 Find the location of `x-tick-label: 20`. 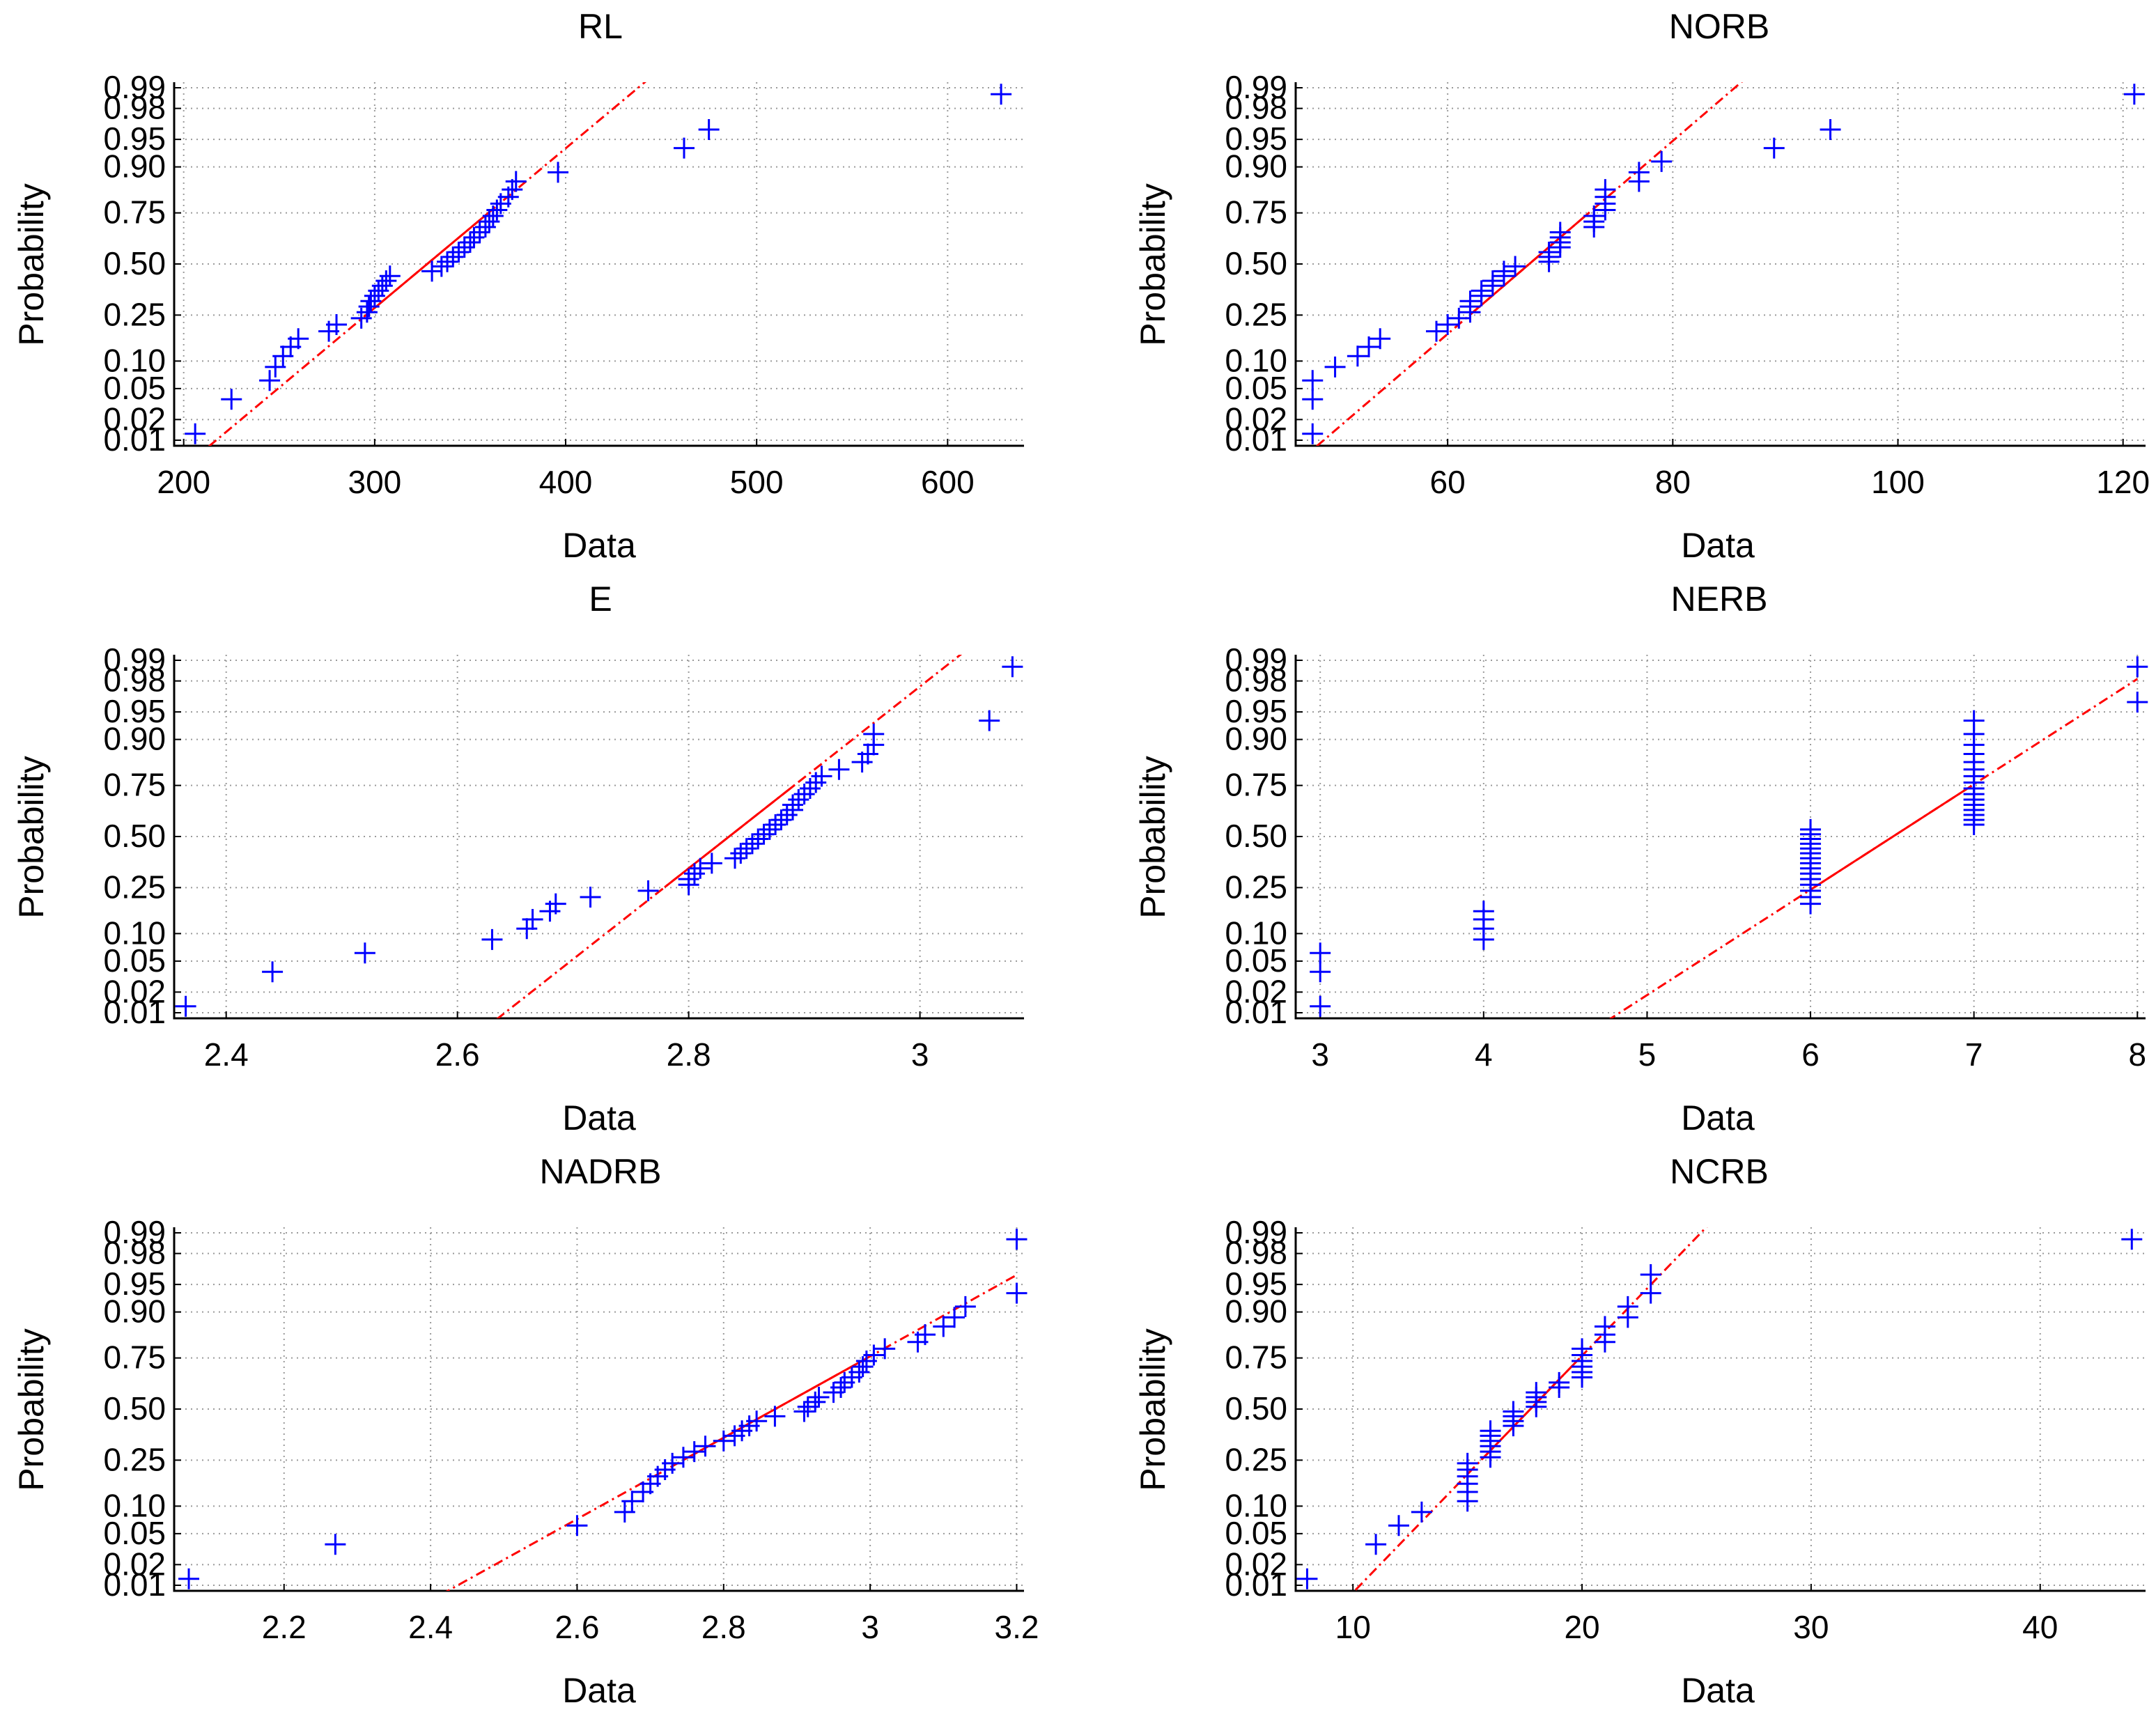

x-tick-label: 20 is located at coordinates (1581, 1627).